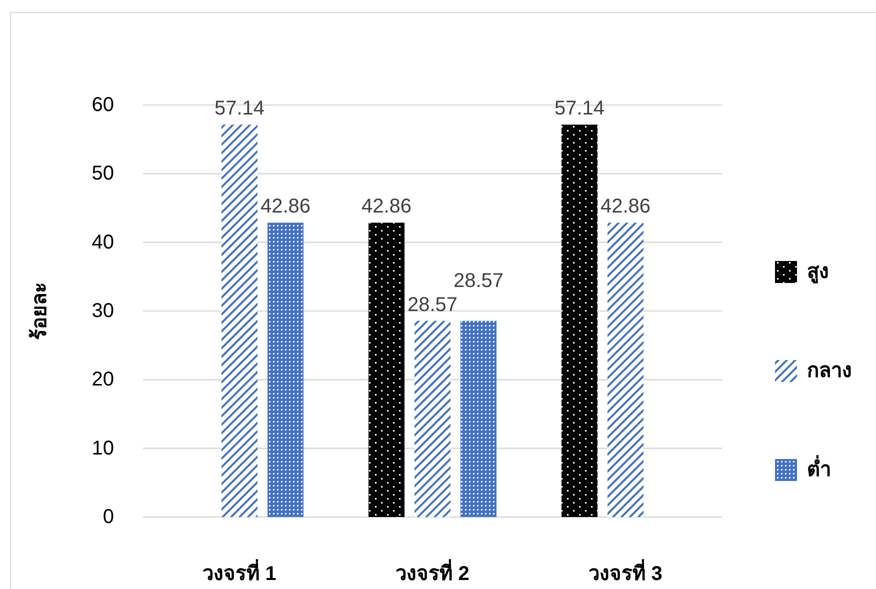 The image size is (876, 589). What do you see at coordinates (103, 105) in the screenshot?
I see `y-tick-label: 60` at bounding box center [103, 105].